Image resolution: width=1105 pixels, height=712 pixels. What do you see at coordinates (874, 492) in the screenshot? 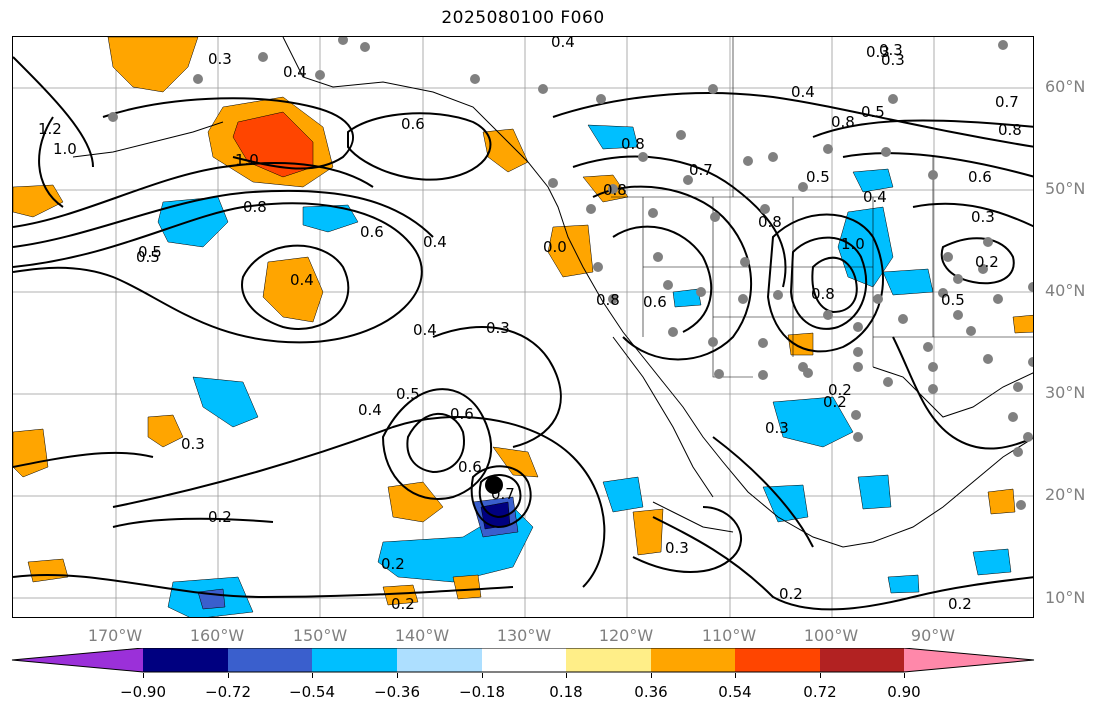
I see `shade-blue-gulf` at bounding box center [874, 492].